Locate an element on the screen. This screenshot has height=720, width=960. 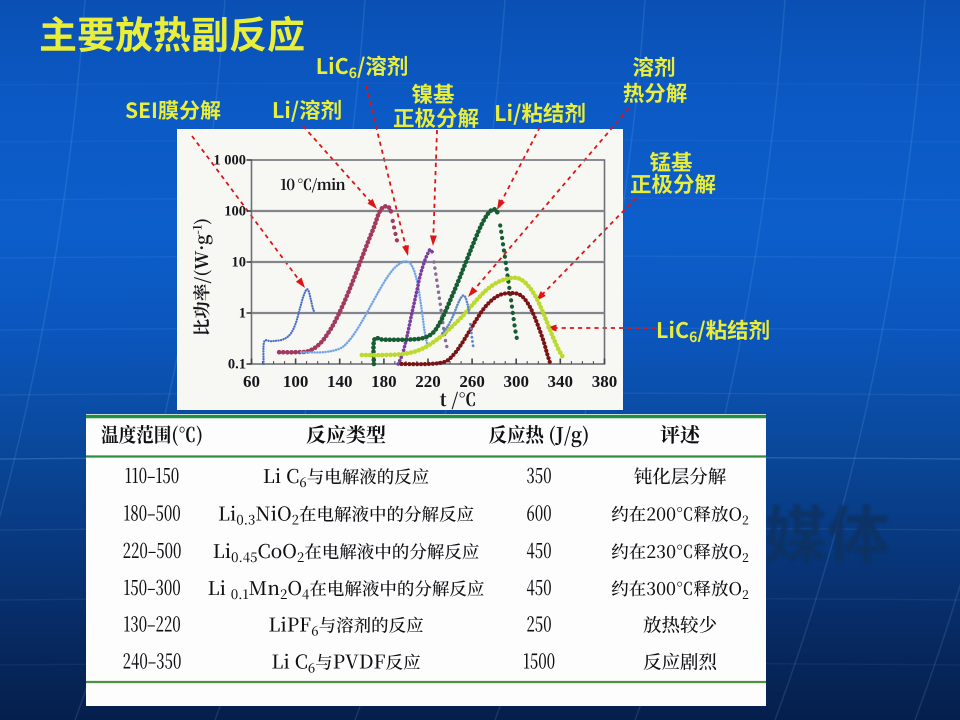
svg-text: 220 is located at coordinates (428, 381).